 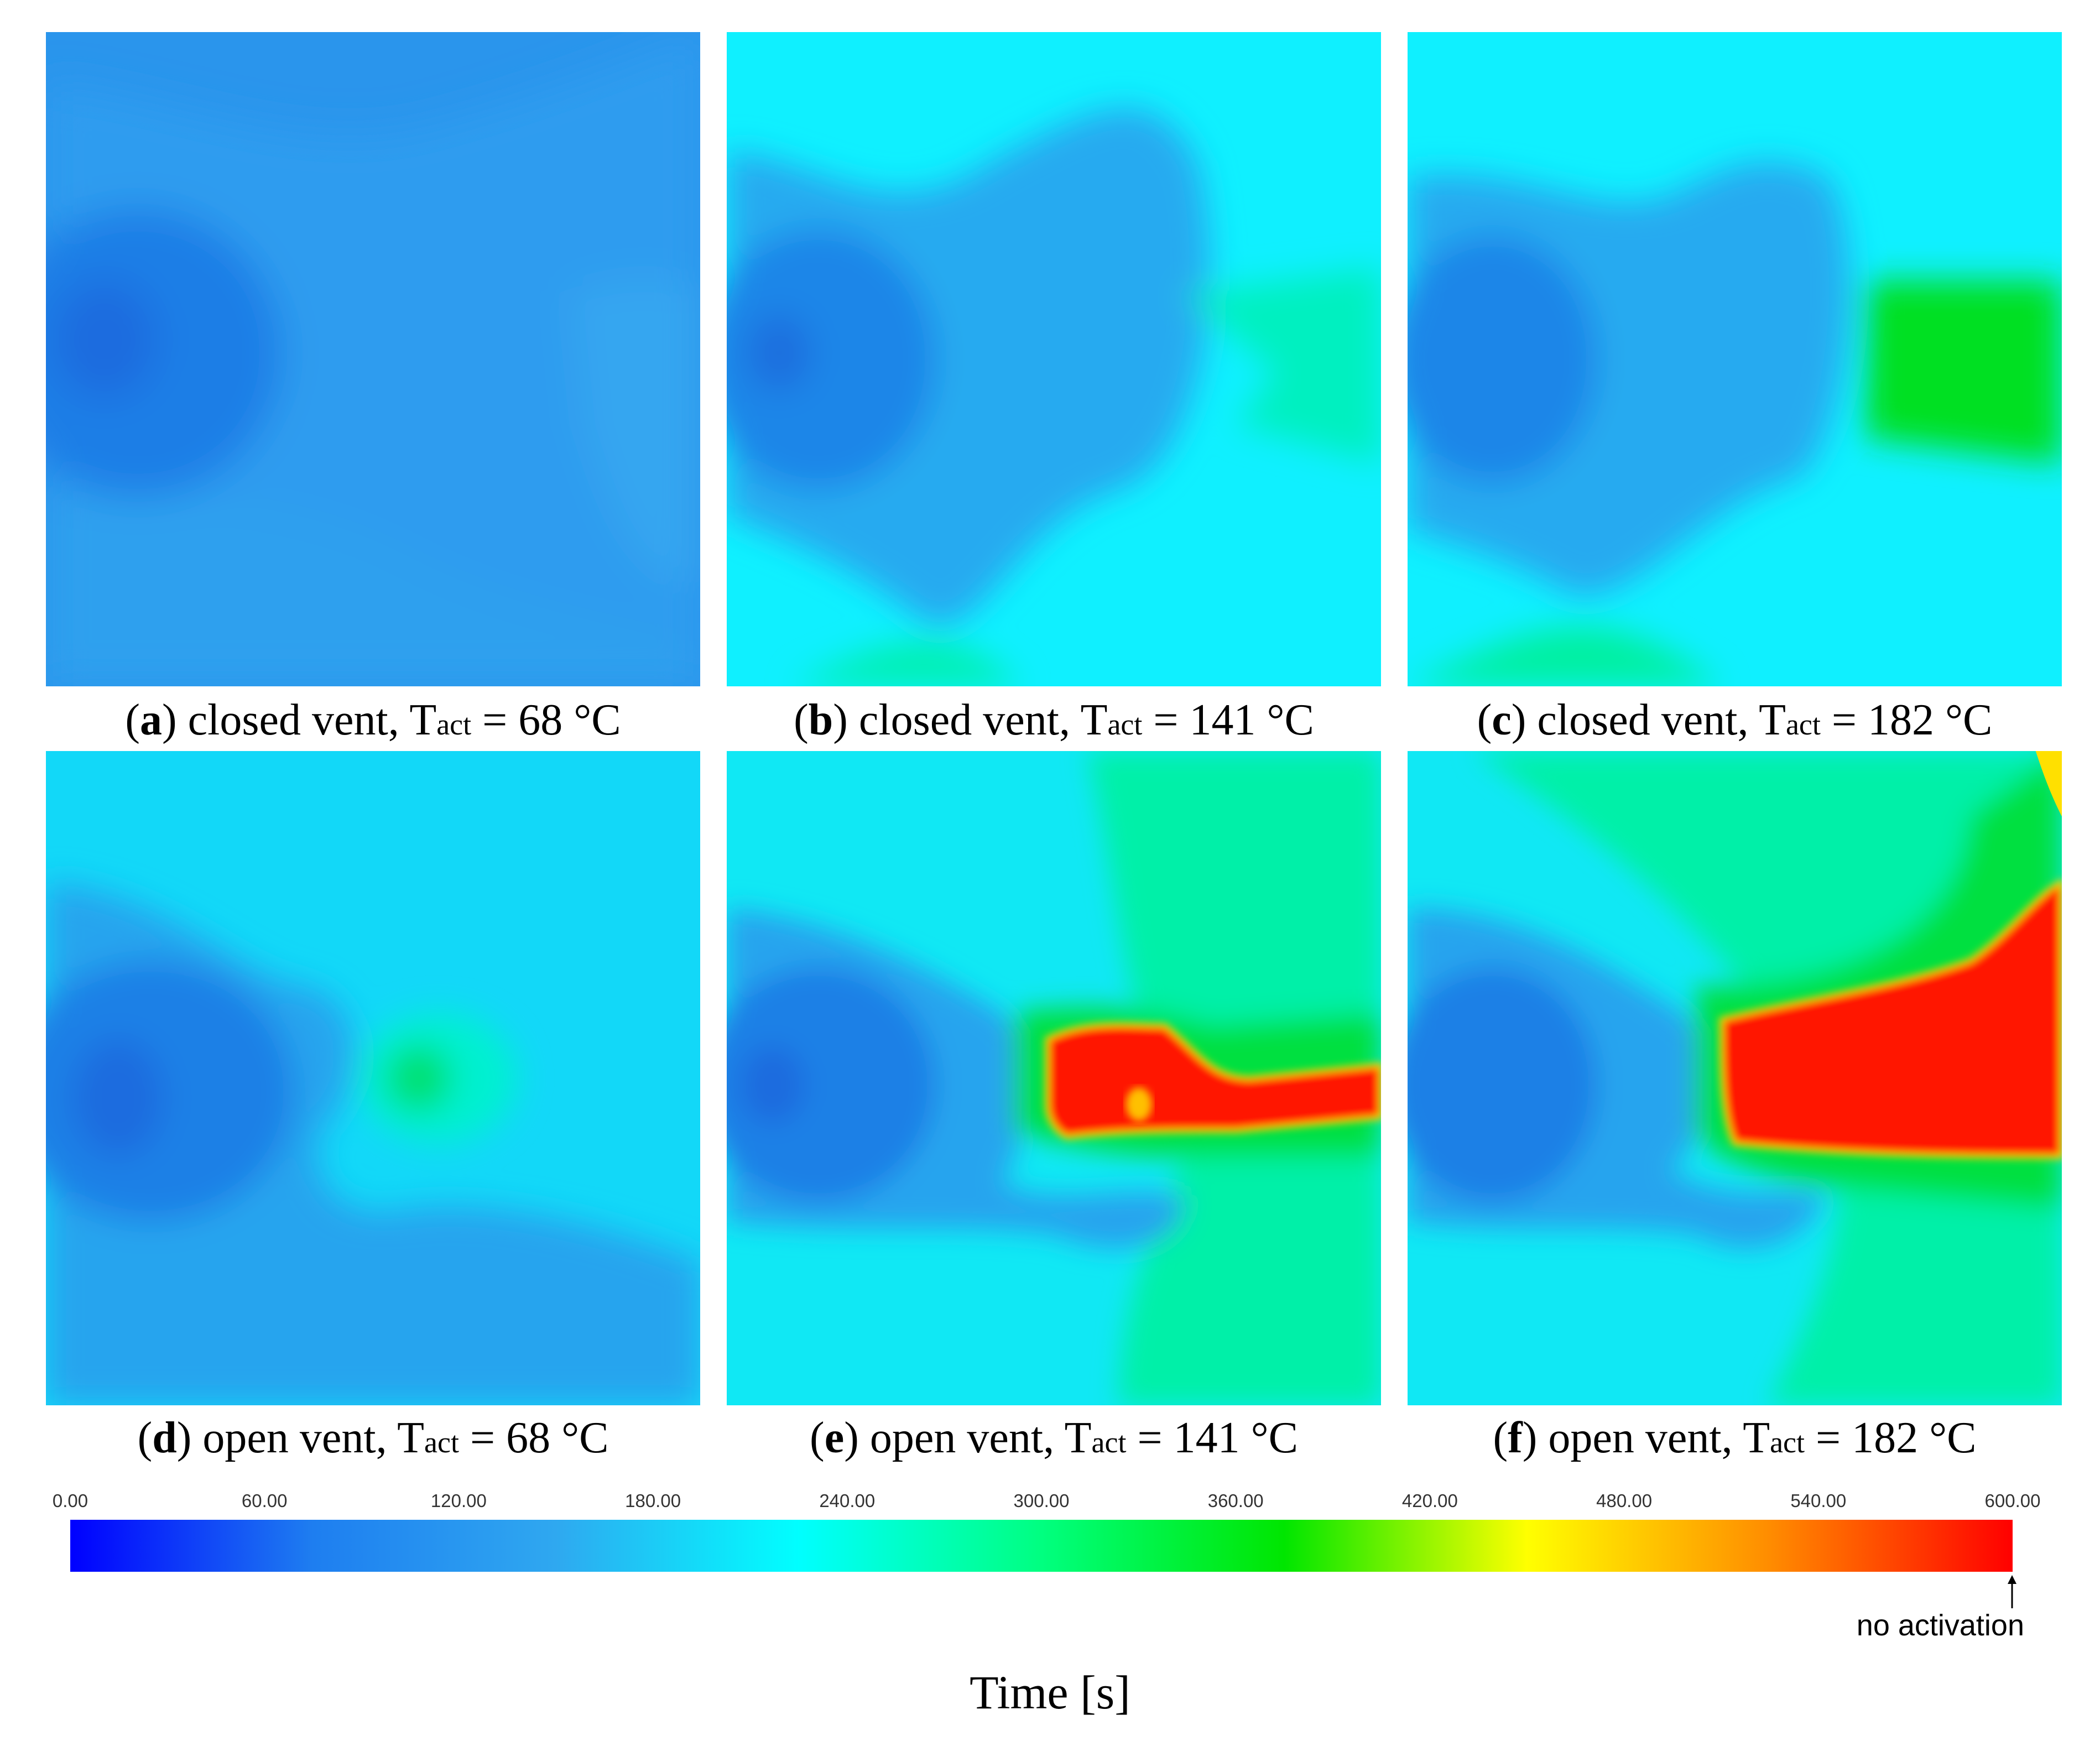 I want to click on heatmap-panel-c, so click(x=1735, y=359).